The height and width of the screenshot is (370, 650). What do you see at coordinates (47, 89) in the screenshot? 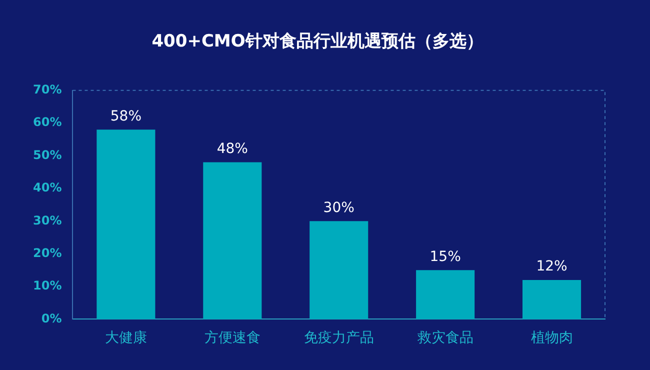
I see `y-tick-label: 70%` at bounding box center [47, 89].